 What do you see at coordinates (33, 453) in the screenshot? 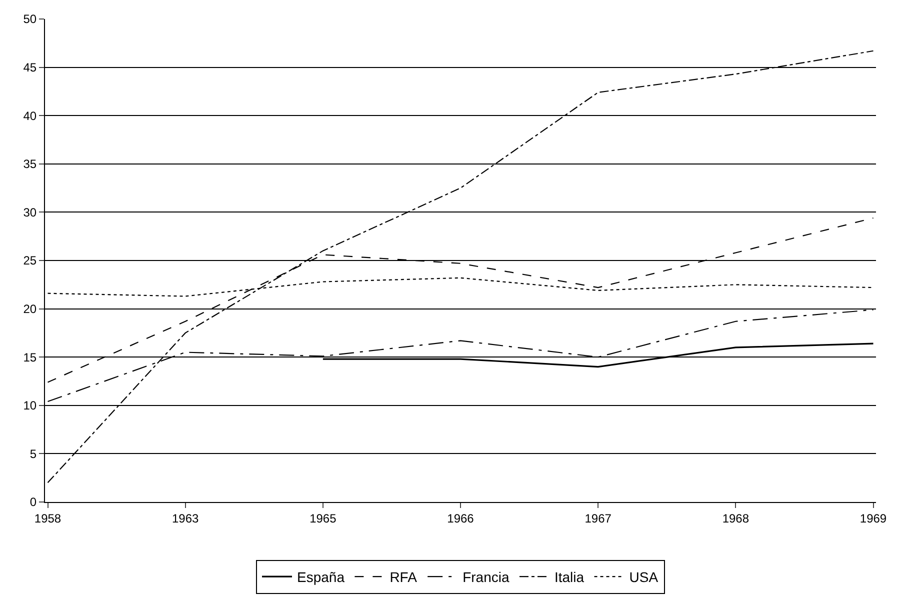
I see `y-tick-label: 5` at bounding box center [33, 453].